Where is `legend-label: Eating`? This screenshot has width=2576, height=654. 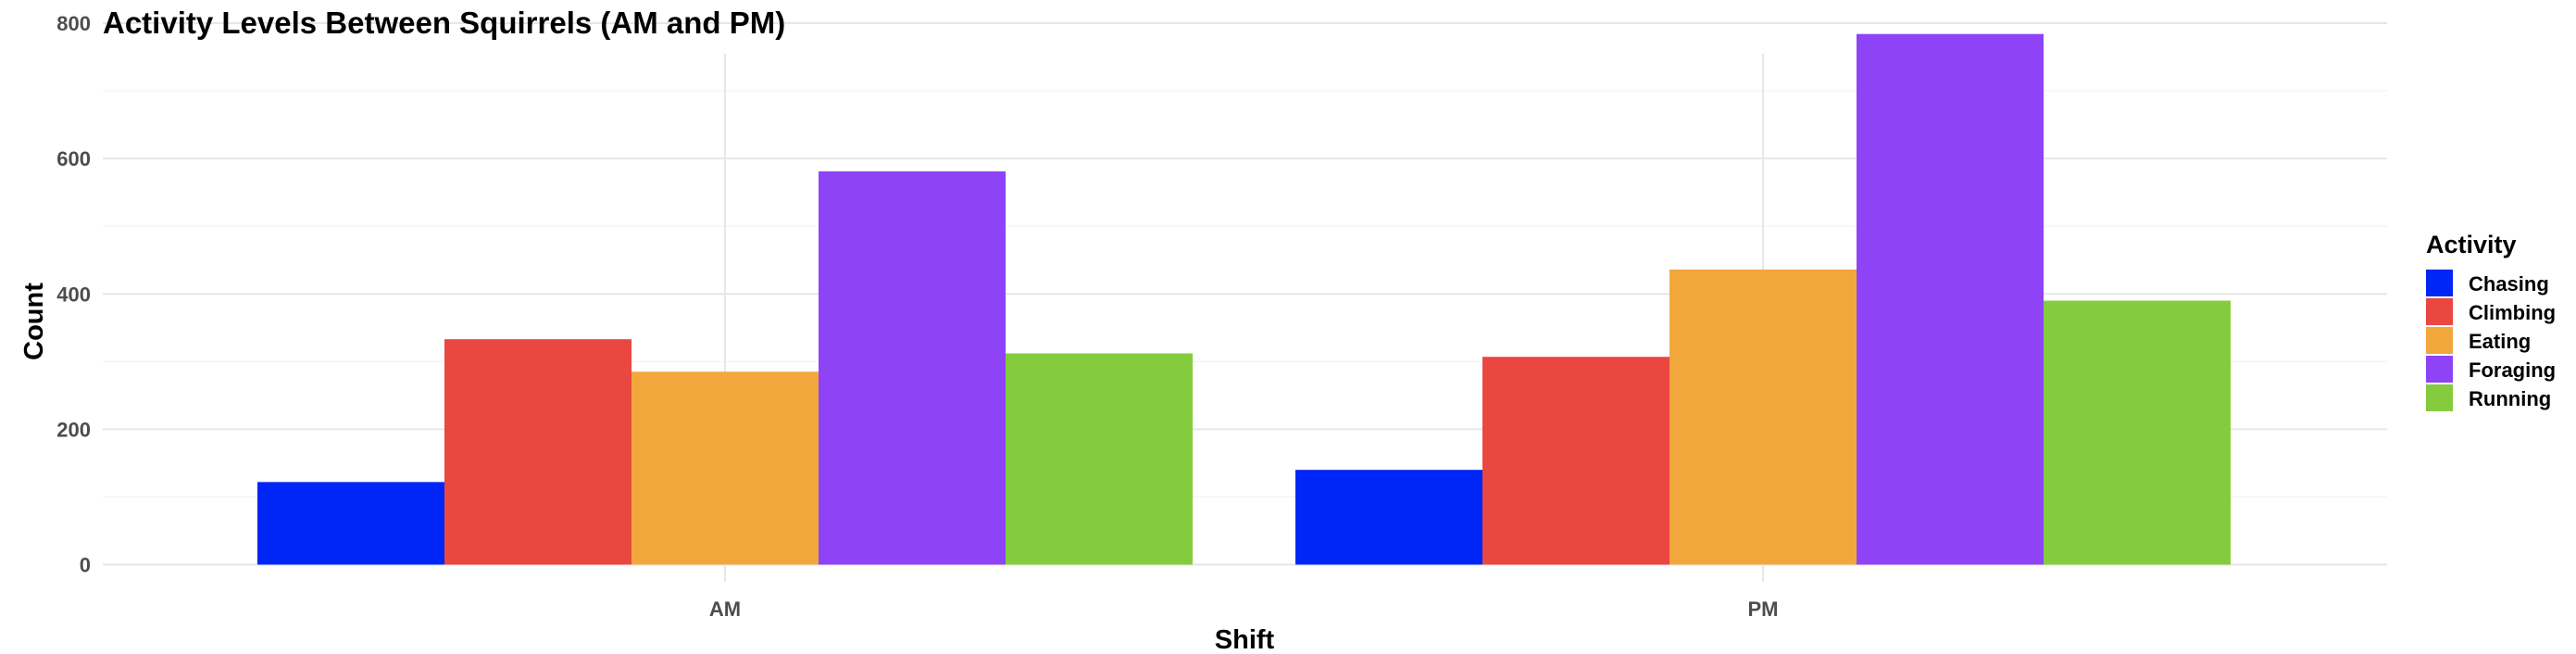
legend-label: Eating is located at coordinates (2500, 341).